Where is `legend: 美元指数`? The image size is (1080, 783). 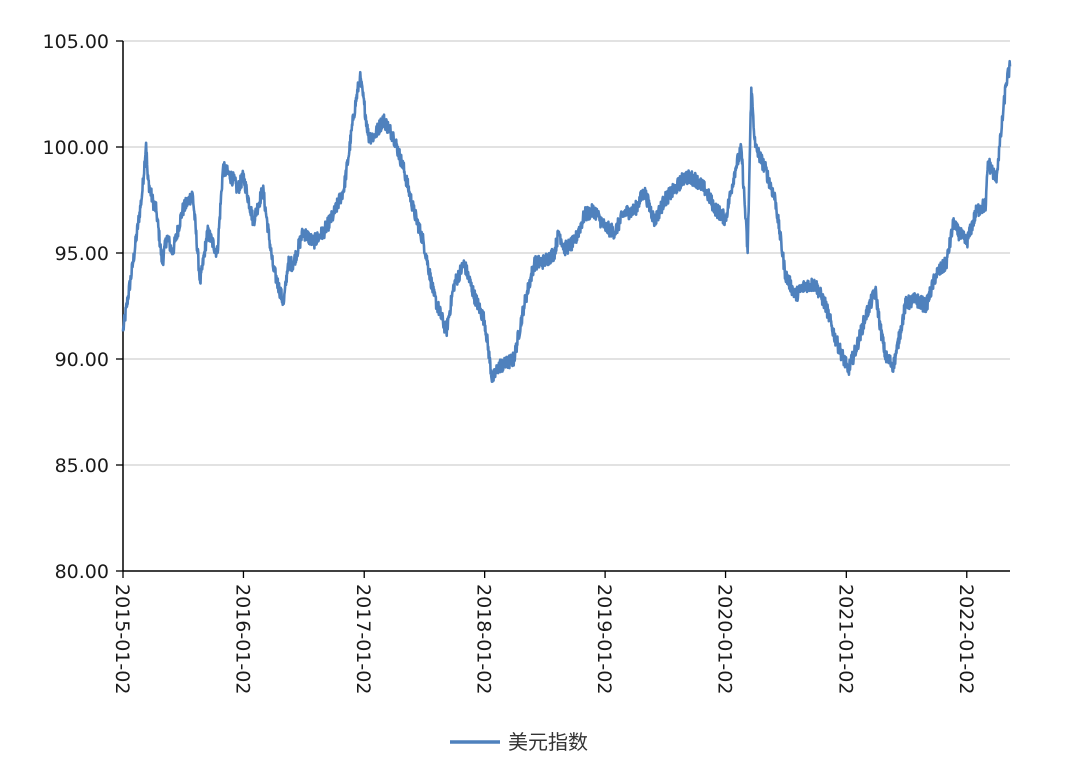
legend: 美元指数 is located at coordinates (519, 742).